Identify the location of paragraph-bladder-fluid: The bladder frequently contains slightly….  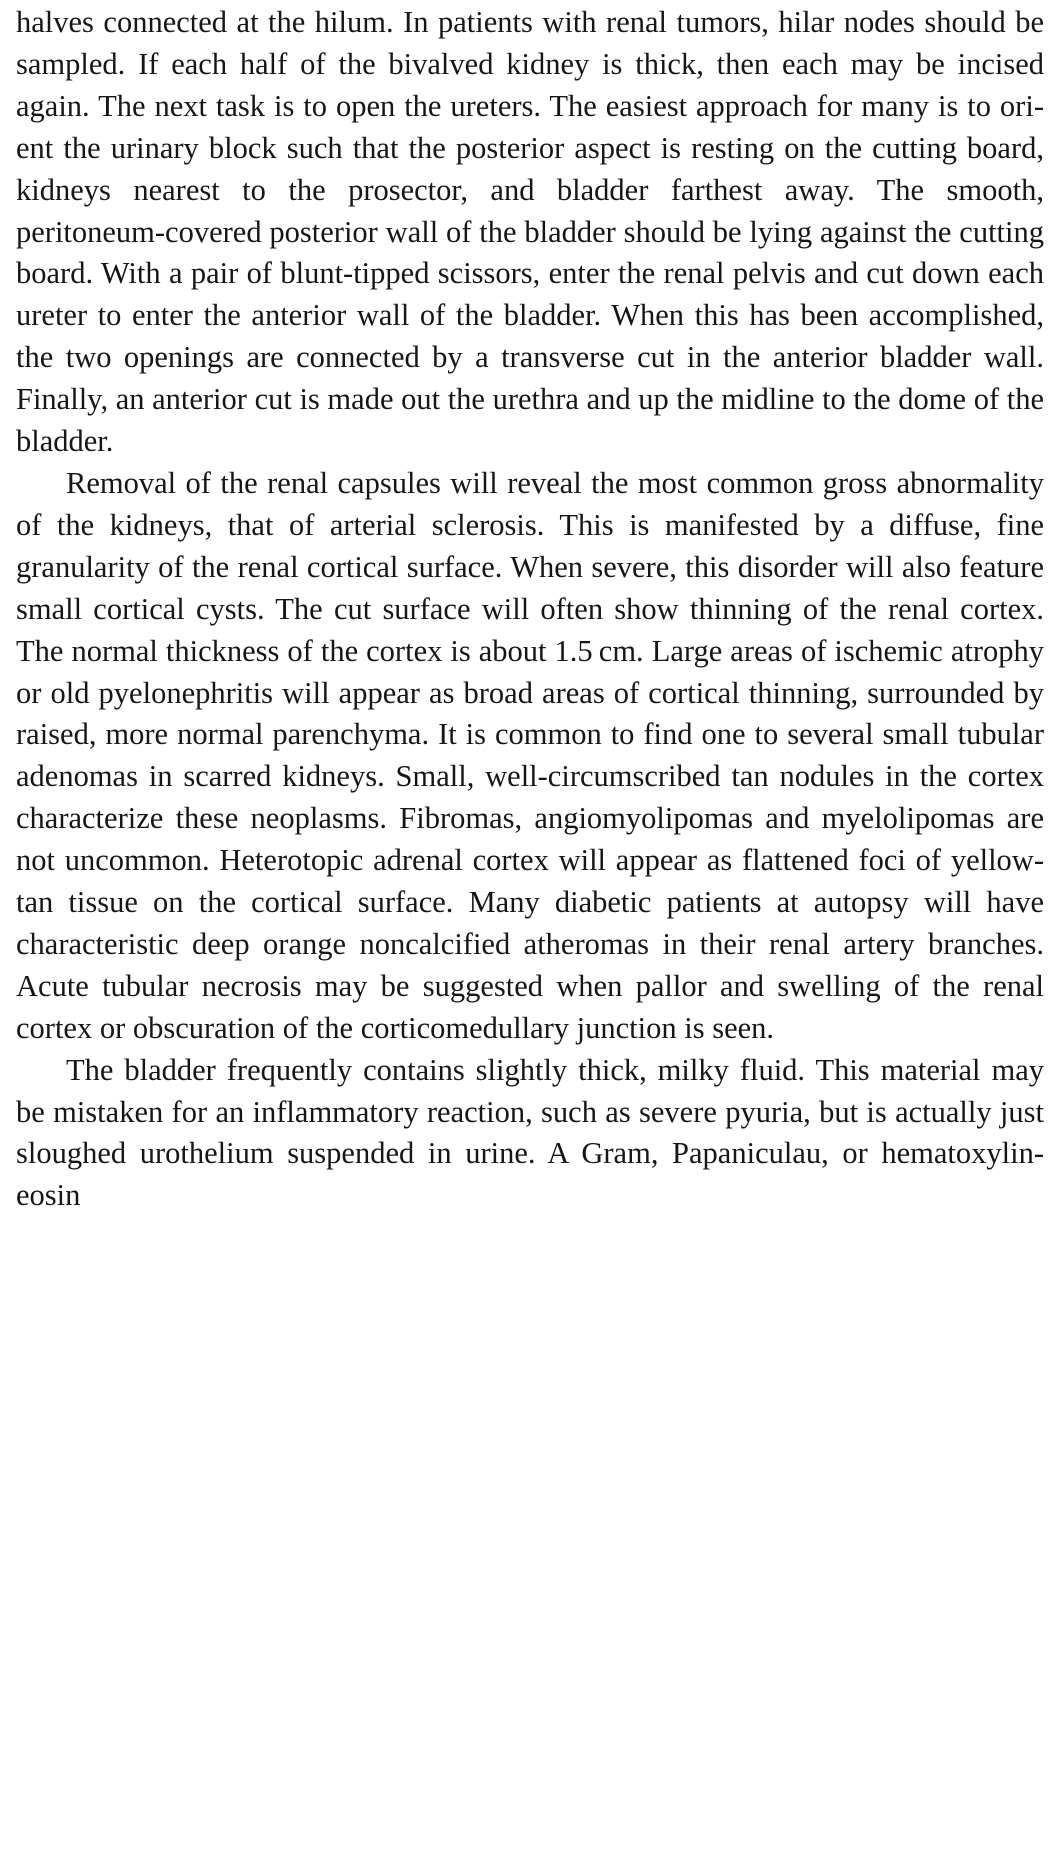
(530, 1132).